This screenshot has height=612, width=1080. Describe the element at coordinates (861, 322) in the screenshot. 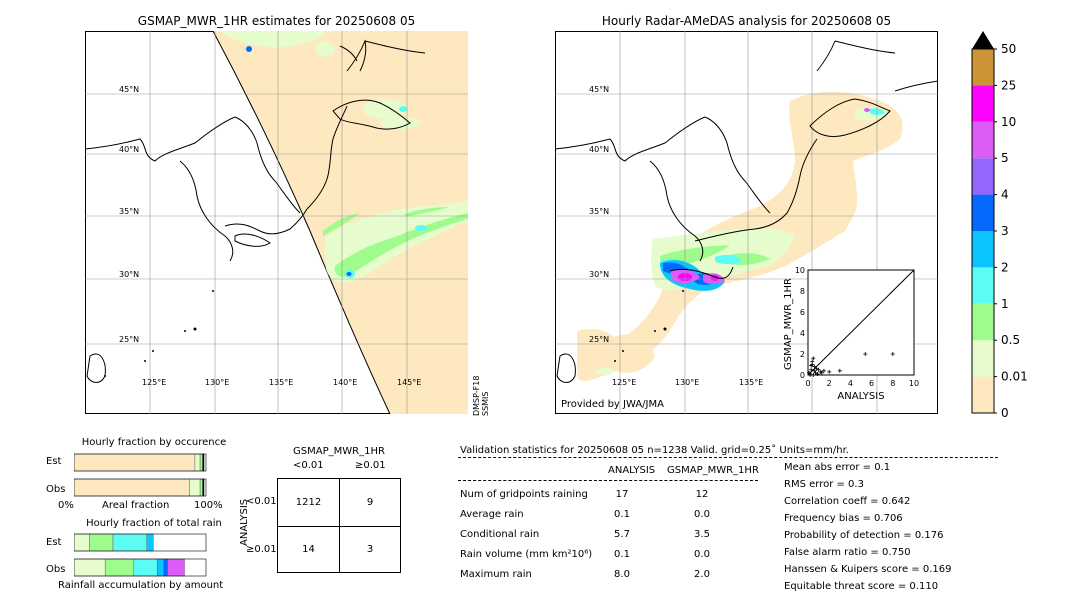

I see `scatter-diagonal` at that location.